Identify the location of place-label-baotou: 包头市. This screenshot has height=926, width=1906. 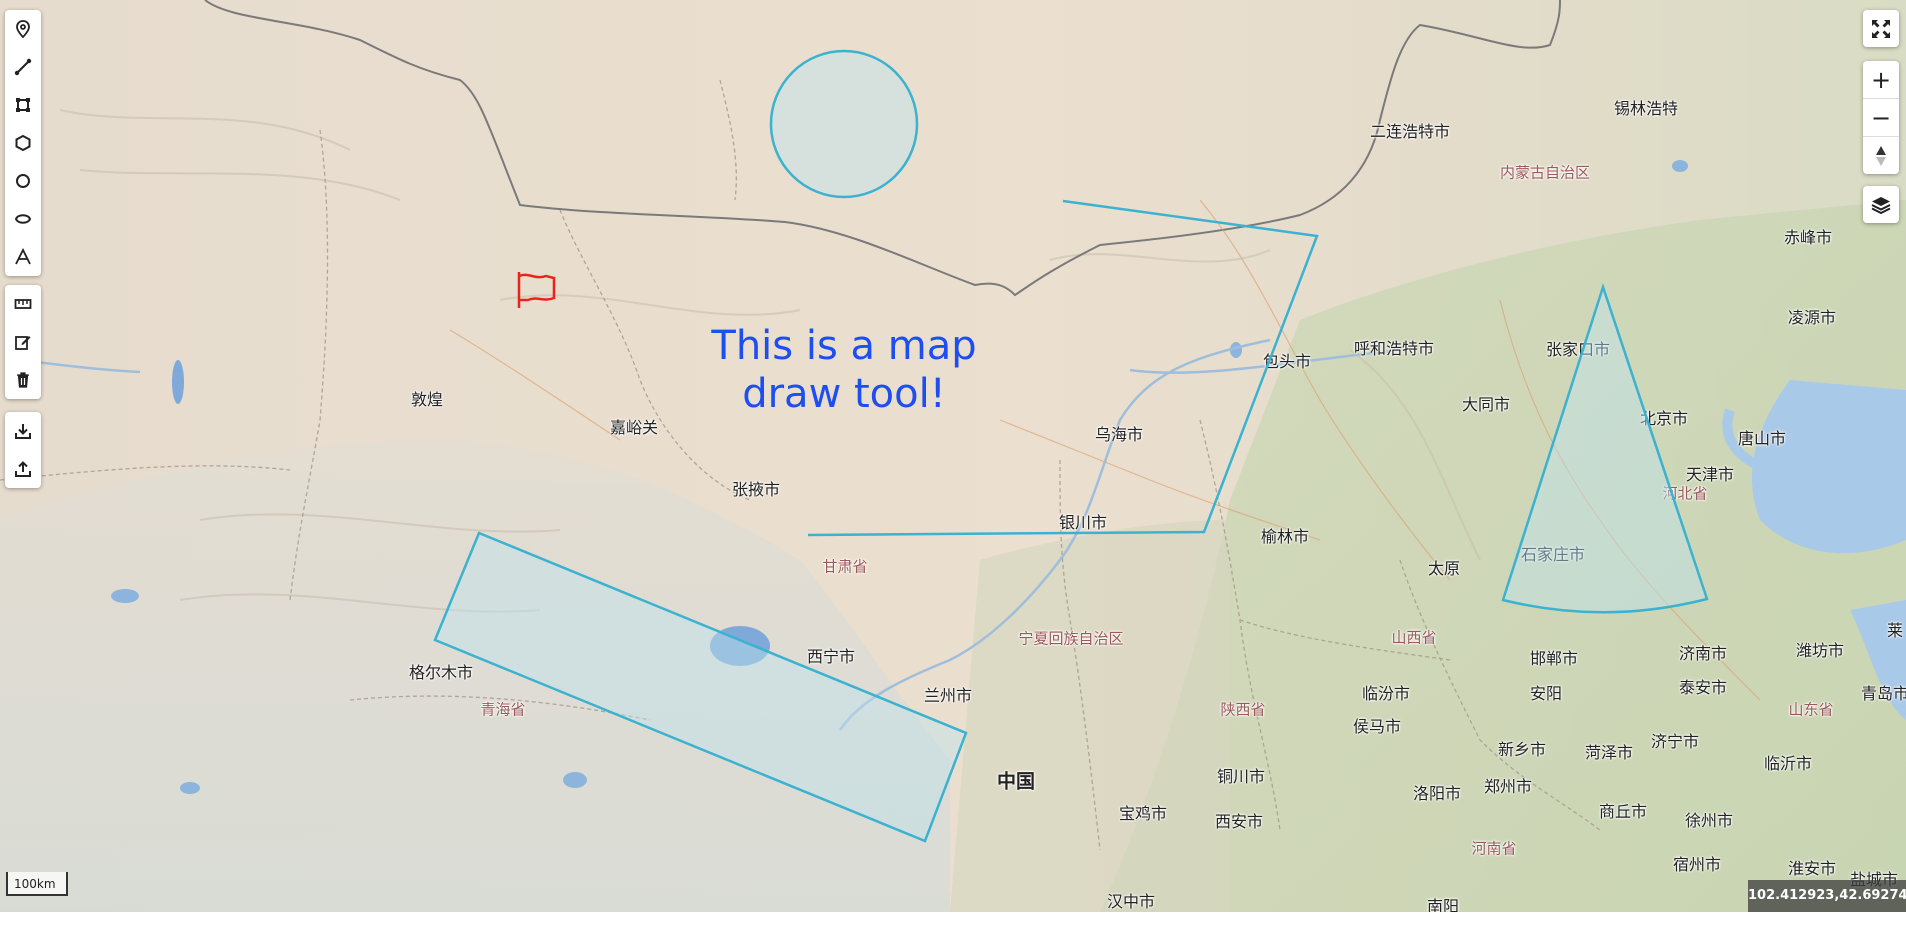
(1287, 361).